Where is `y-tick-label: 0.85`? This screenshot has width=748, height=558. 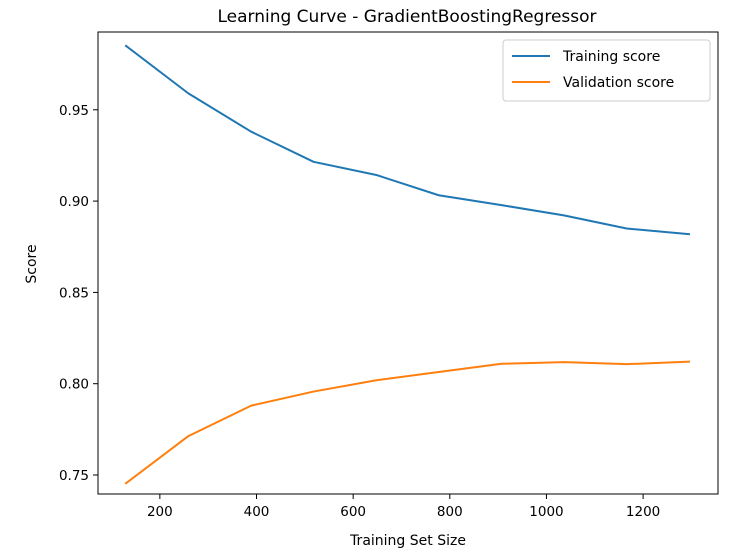
y-tick-label: 0.85 is located at coordinates (74, 293).